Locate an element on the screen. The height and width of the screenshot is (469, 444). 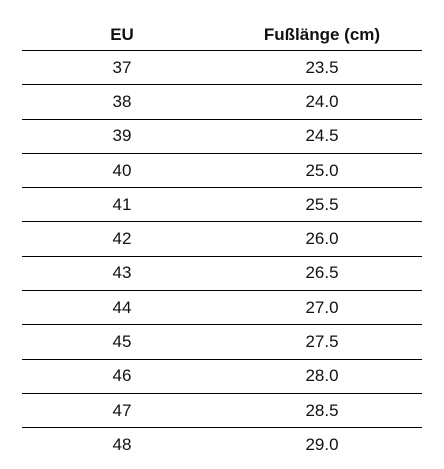
table-row: 46 28.0 is located at coordinates (222, 376).